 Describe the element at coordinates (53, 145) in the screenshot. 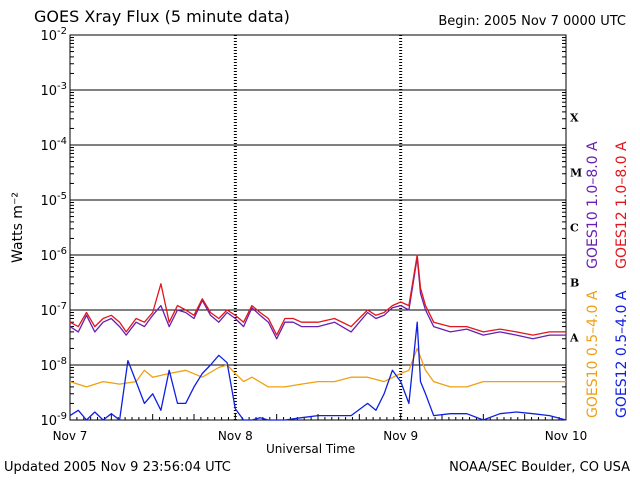

I see `y-tick-label: 10⁻⁴` at that location.